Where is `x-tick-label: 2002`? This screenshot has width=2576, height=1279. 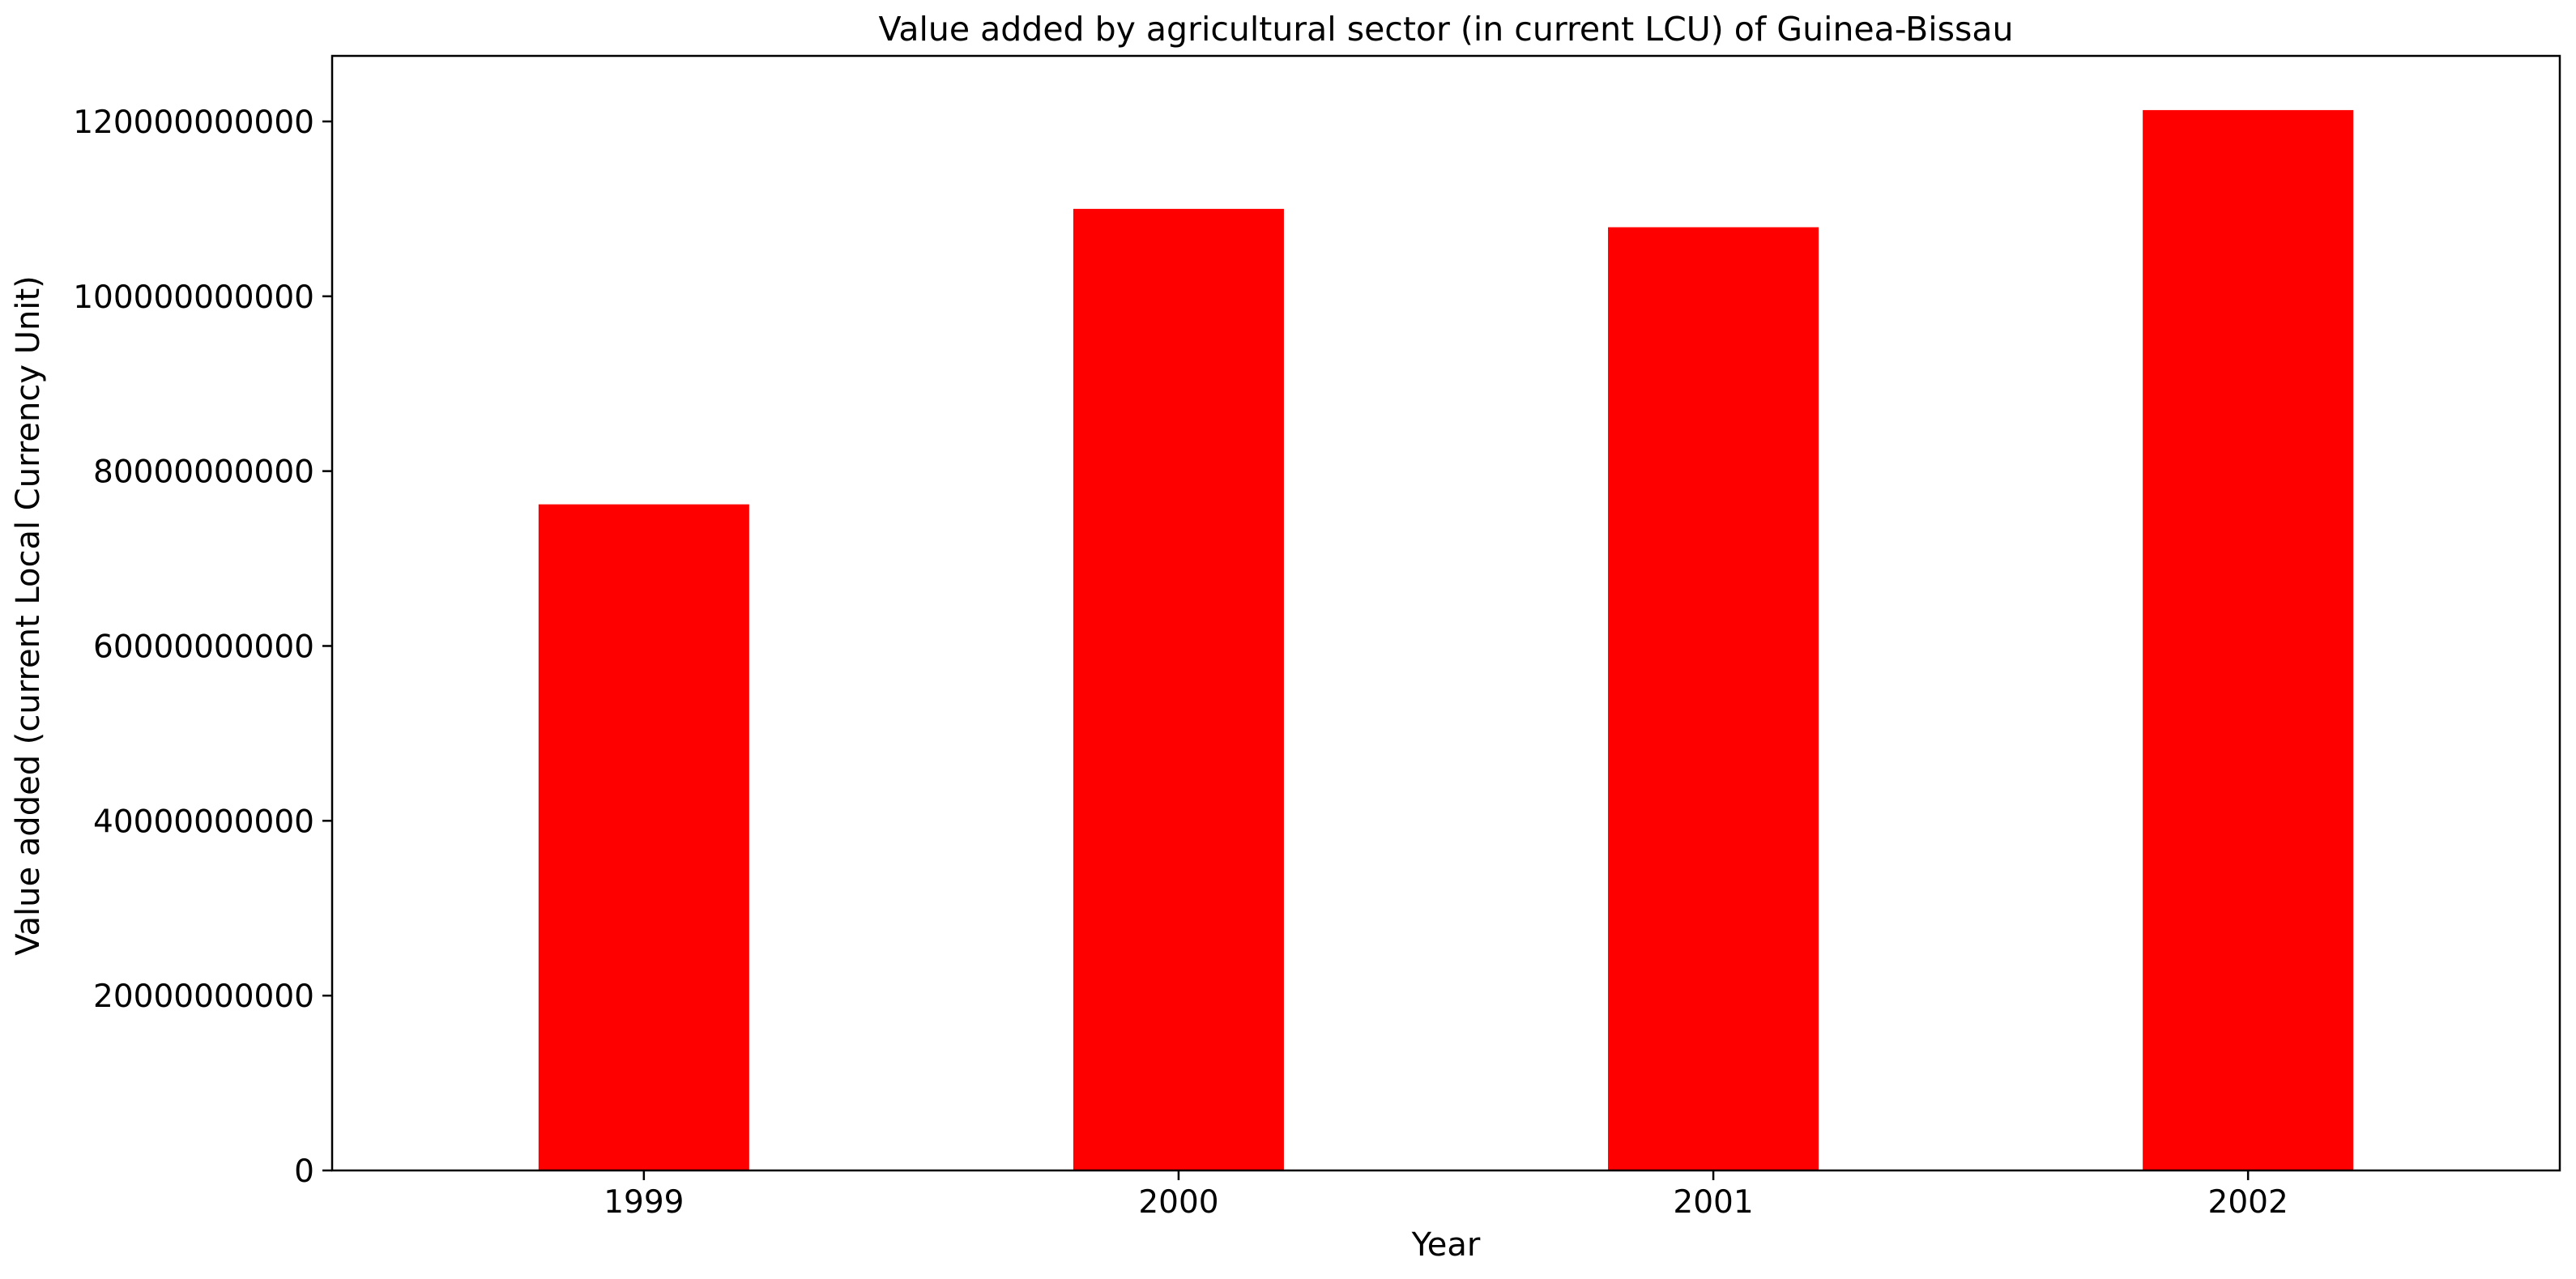 x-tick-label: 2002 is located at coordinates (2248, 1202).